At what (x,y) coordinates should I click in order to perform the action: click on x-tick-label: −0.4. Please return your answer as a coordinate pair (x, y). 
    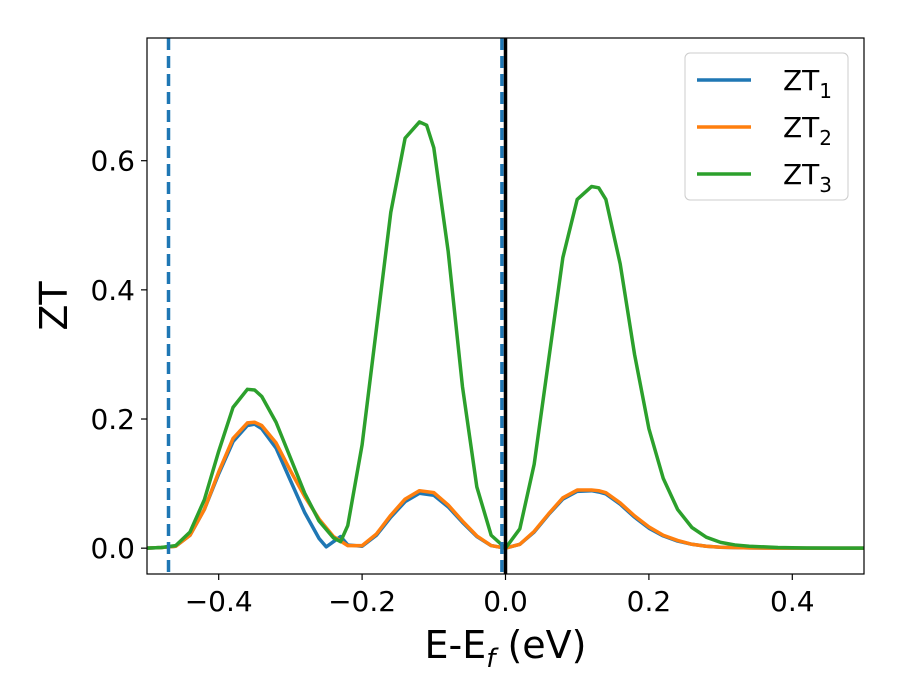
    Looking at the image, I should click on (219, 601).